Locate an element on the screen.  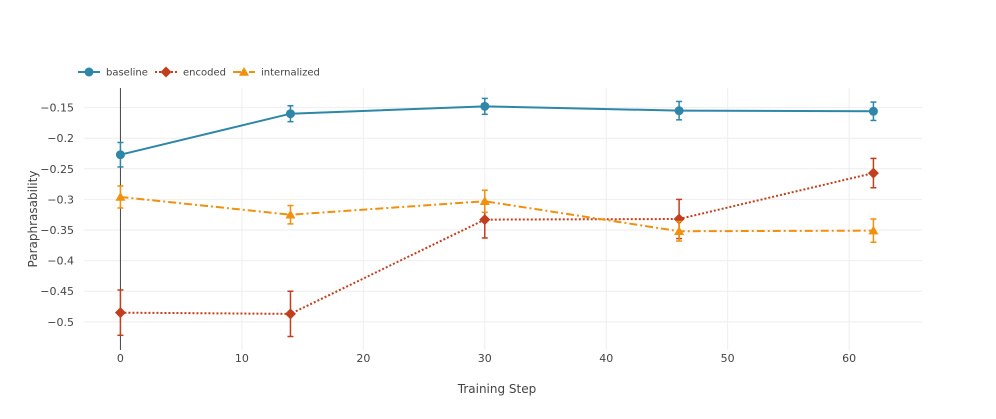
legend-item-baseline: baseline is located at coordinates (113, 73).